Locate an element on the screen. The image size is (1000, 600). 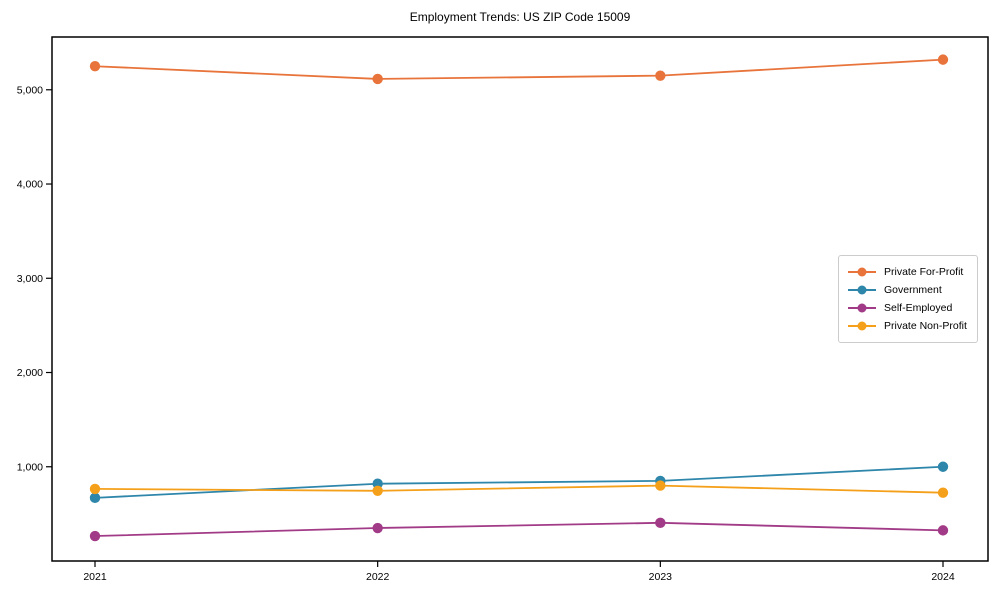
y-axis-tick-label: 3,000 is located at coordinates (30, 279).